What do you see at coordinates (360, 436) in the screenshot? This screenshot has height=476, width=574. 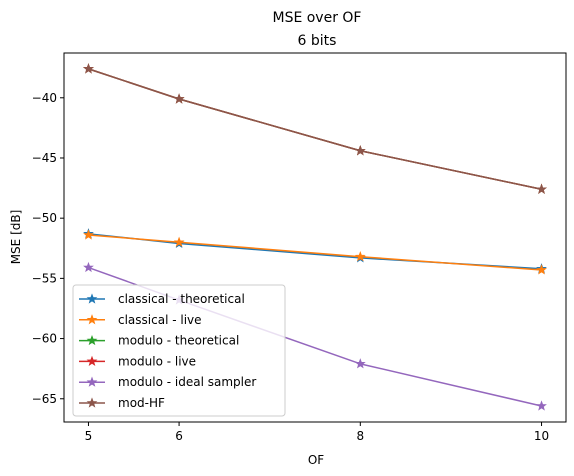 I see `x-tick-label: 8` at bounding box center [360, 436].